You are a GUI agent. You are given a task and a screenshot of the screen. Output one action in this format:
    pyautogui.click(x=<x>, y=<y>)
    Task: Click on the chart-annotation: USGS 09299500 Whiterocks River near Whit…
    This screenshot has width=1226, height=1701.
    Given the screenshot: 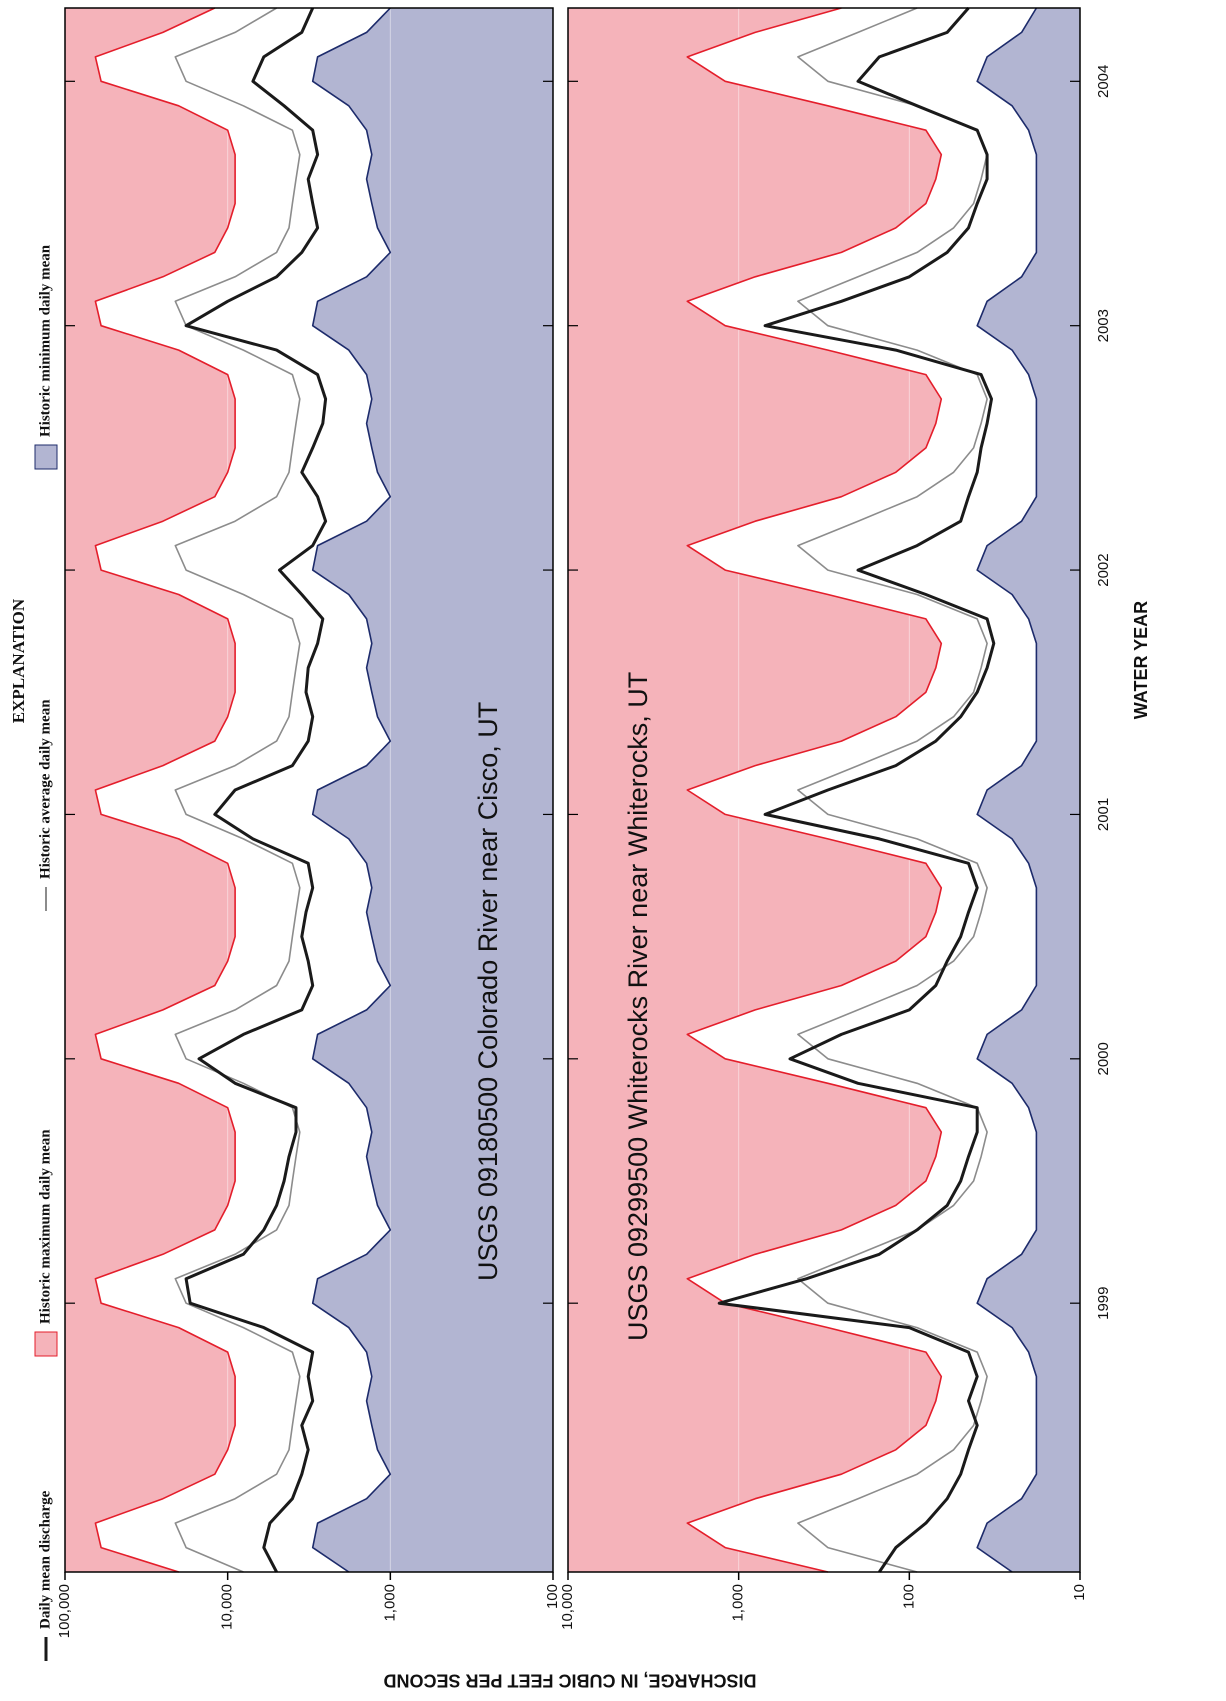 What is the action you would take?
    pyautogui.click(x=638, y=1006)
    